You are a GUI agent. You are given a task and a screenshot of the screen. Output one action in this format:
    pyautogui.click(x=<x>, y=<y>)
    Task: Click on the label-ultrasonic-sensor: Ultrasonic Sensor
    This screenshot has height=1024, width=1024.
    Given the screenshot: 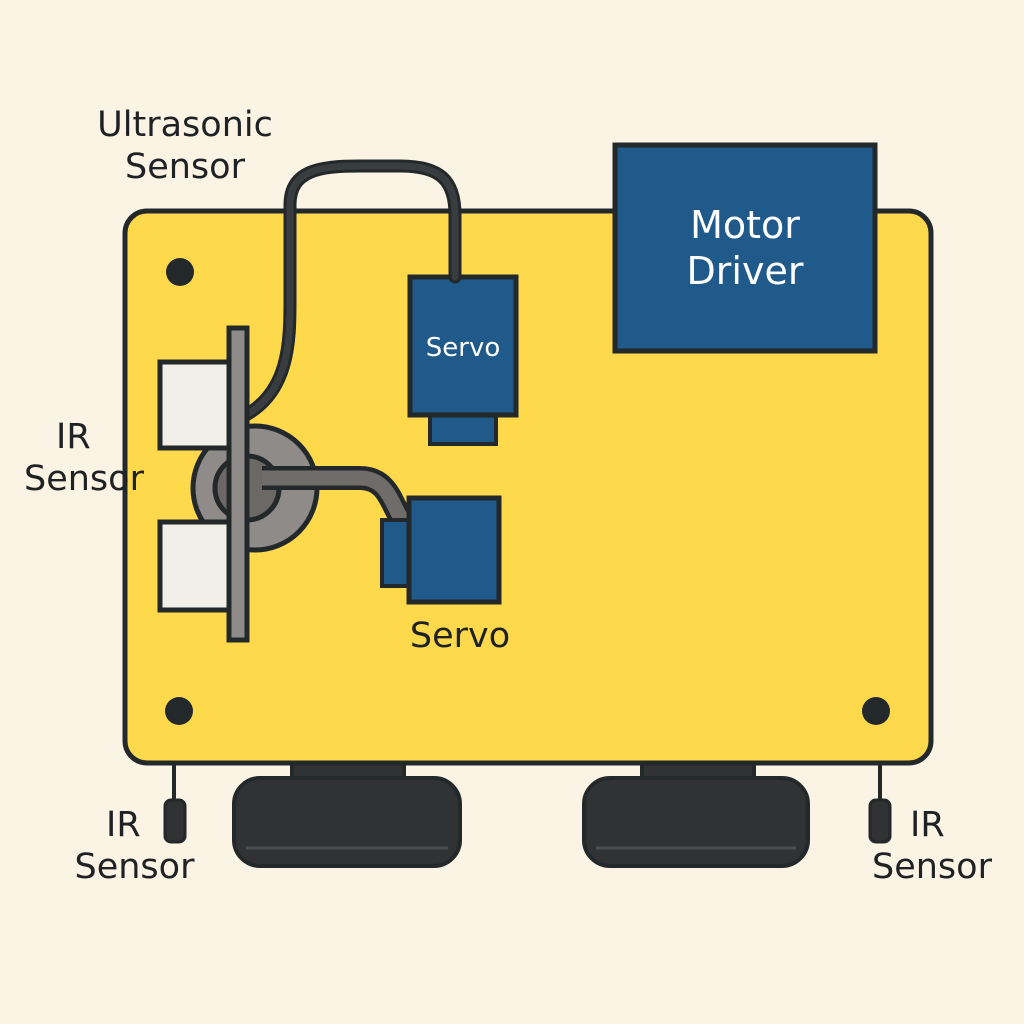 What is the action you would take?
    pyautogui.click(x=185, y=146)
    